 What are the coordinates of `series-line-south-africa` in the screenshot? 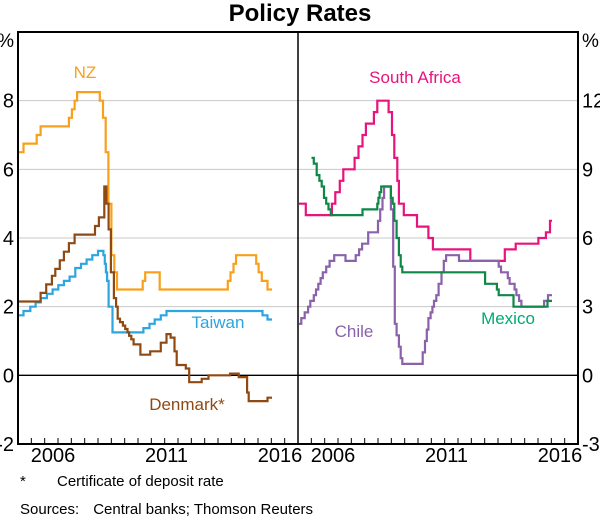 It's located at (425, 180).